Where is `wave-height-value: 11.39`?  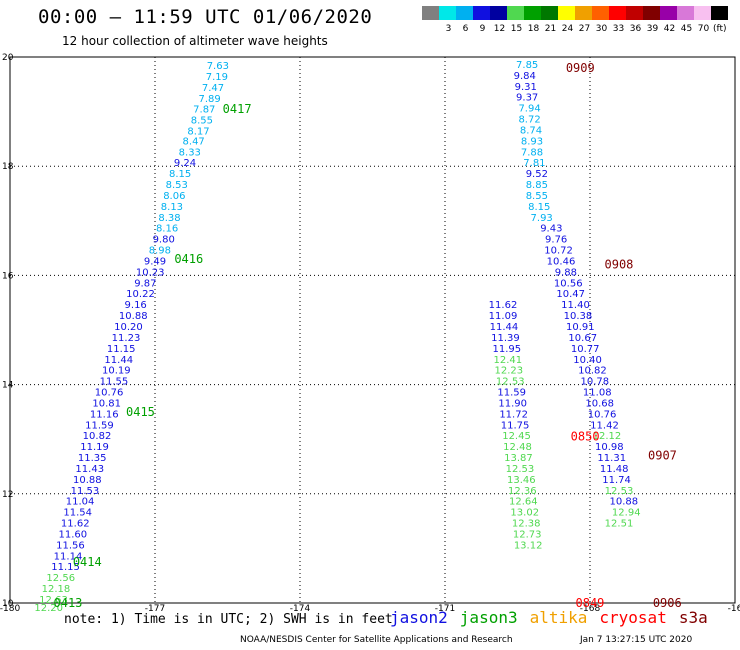 wave-height-value: 11.39 is located at coordinates (505, 338).